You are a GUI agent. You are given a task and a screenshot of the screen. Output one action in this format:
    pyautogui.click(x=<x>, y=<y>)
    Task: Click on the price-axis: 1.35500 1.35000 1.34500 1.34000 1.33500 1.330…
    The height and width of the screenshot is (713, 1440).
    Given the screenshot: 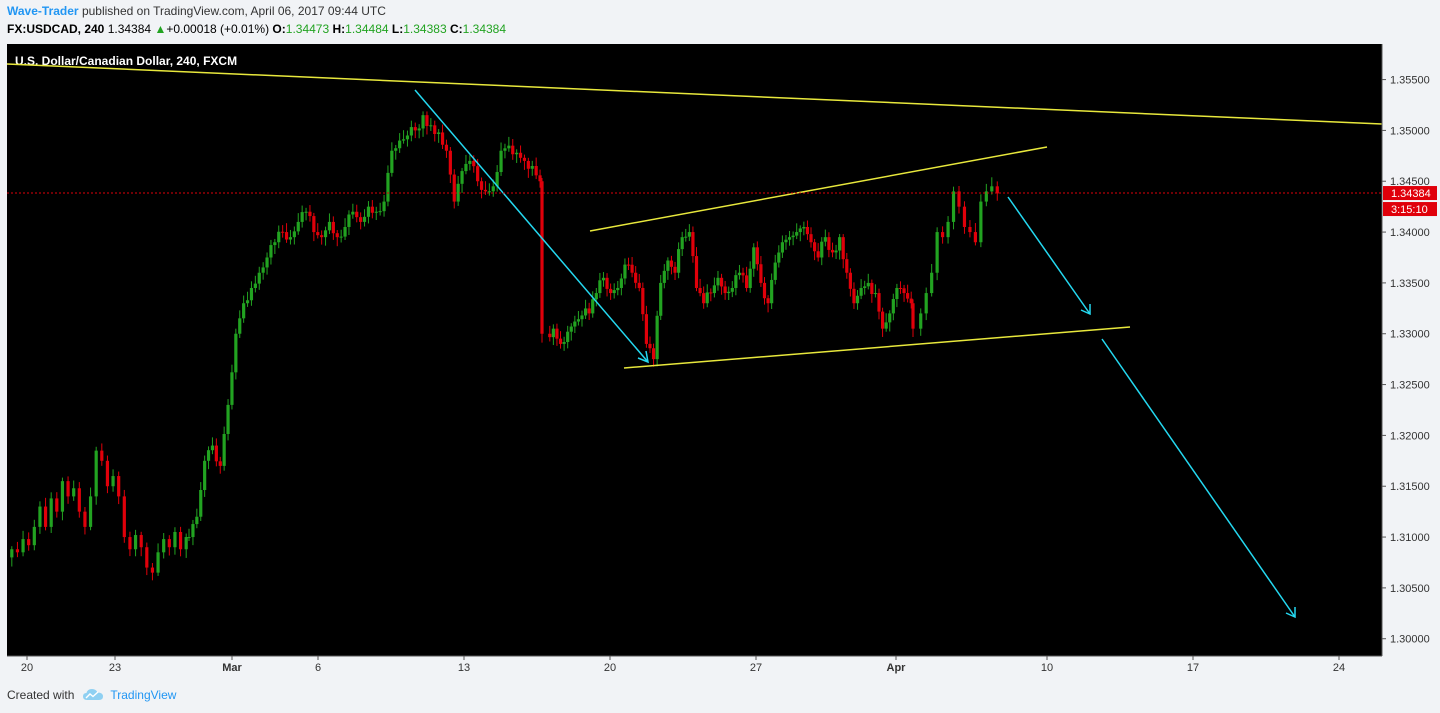 What is the action you would take?
    pyautogui.click(x=1406, y=360)
    